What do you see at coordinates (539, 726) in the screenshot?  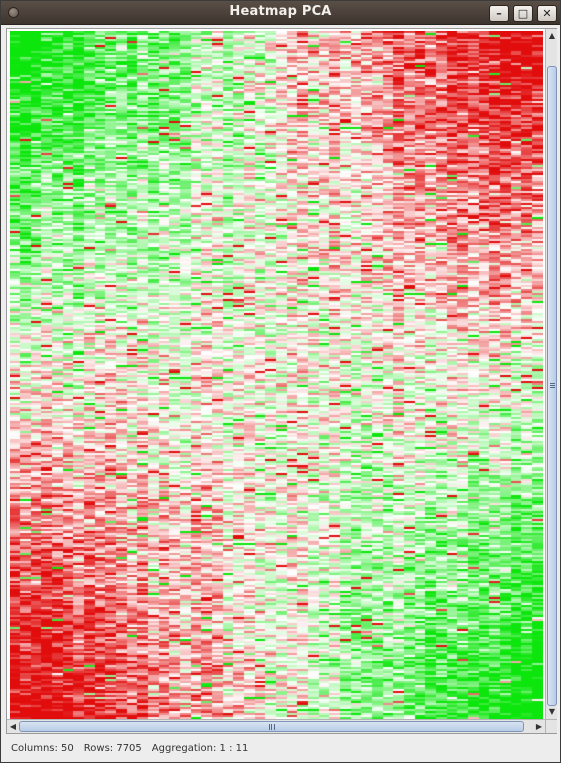 I see `scroll-right-arrow-icon: ▶` at bounding box center [539, 726].